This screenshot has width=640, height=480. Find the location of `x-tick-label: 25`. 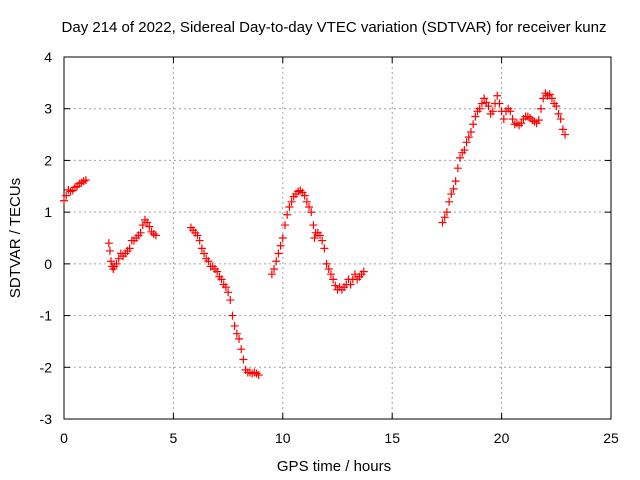

x-tick-label: 25 is located at coordinates (611, 438).